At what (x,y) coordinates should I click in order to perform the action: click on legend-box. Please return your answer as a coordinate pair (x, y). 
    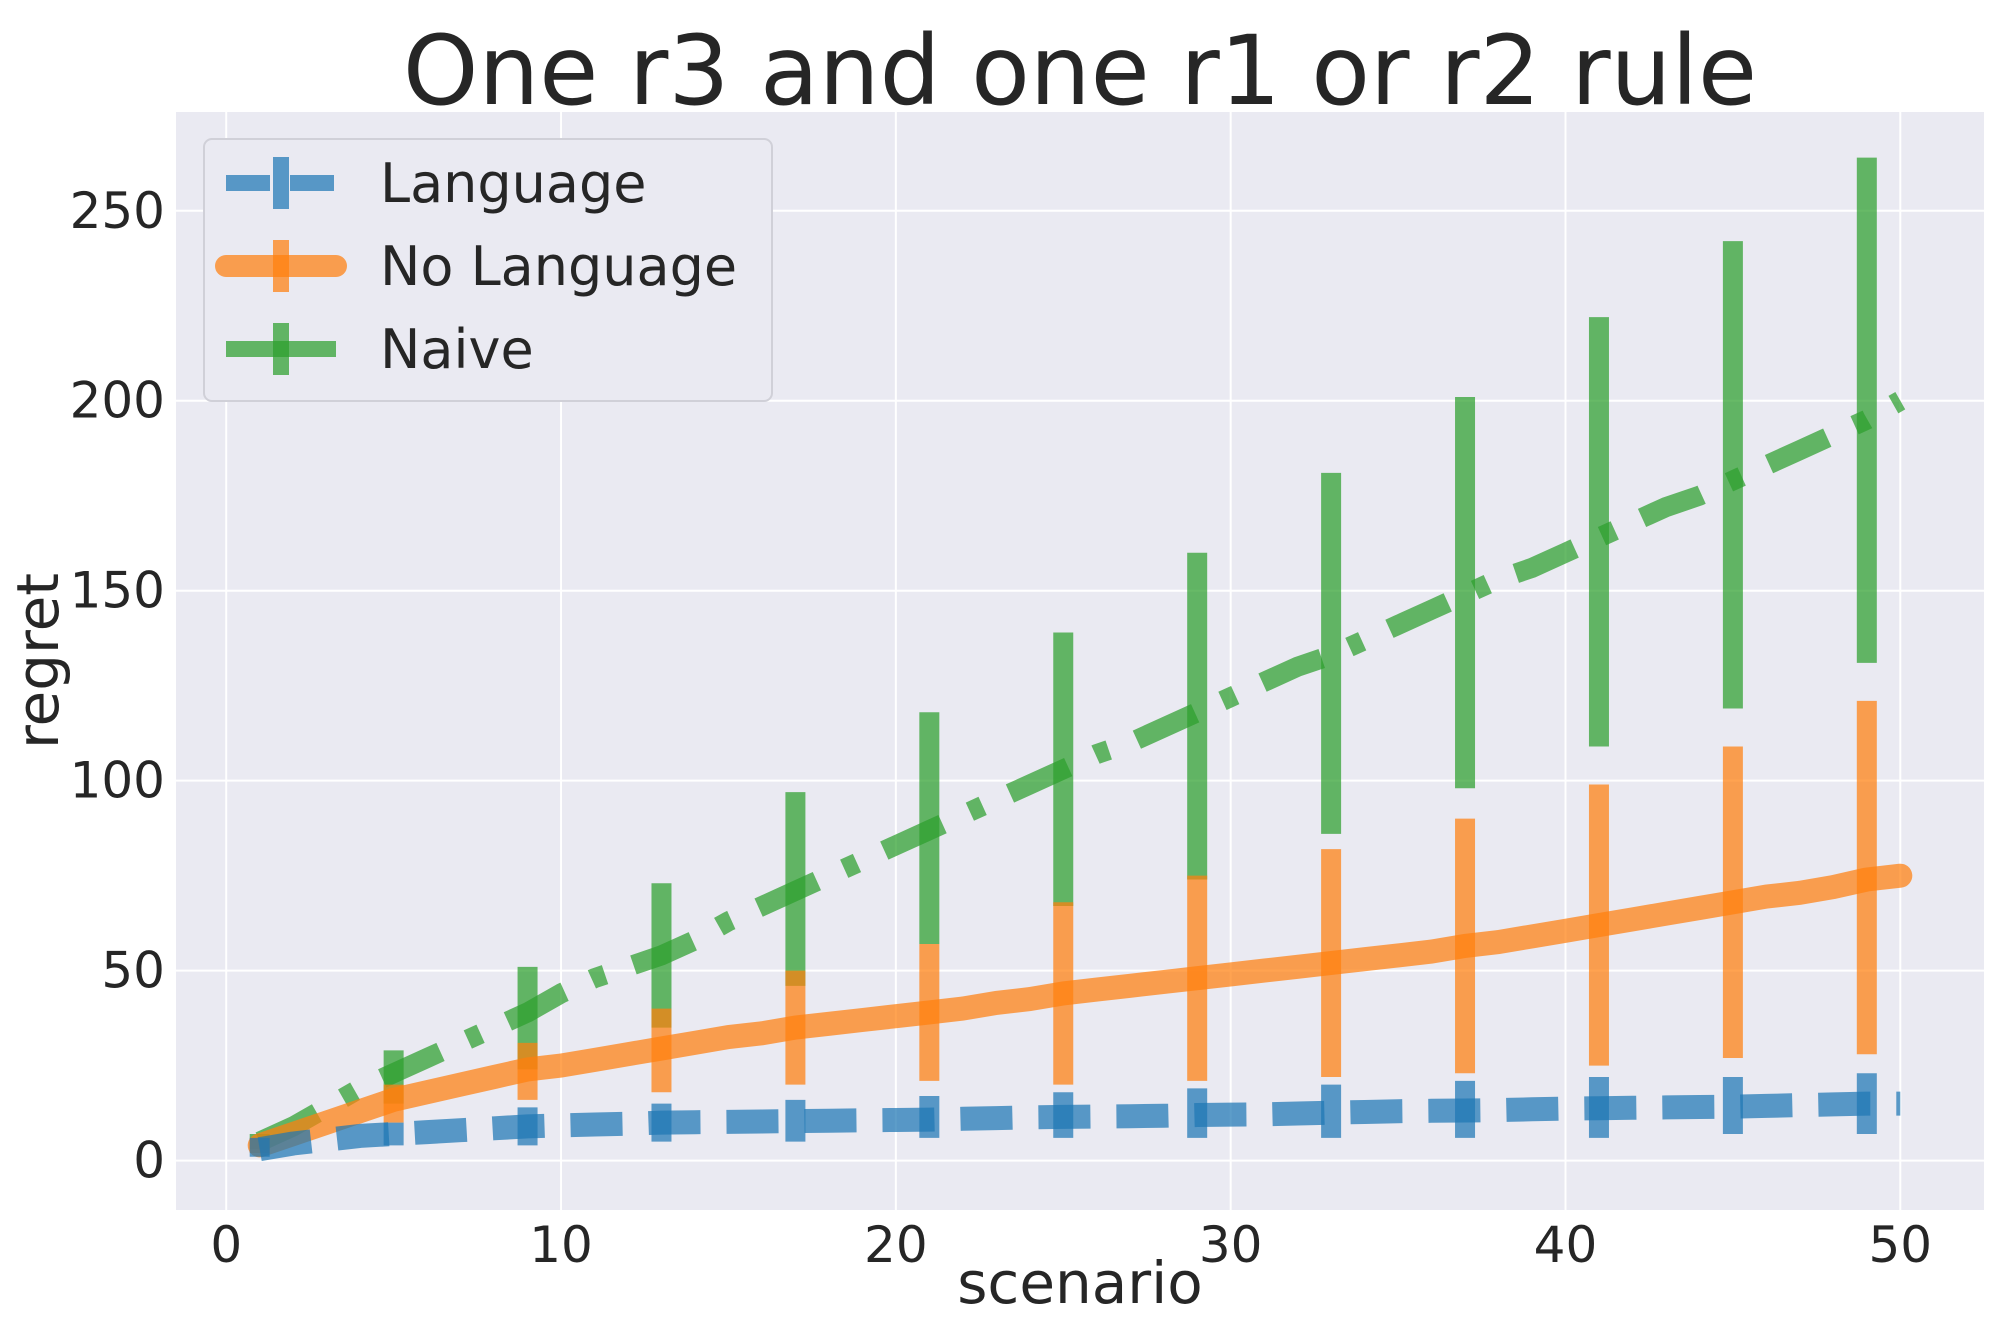
    Looking at the image, I should click on (488, 270).